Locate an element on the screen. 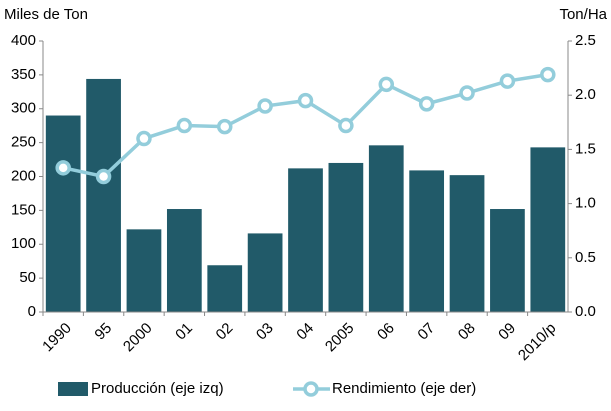  legend-label: Rendimiento (eje der) is located at coordinates (404, 388).